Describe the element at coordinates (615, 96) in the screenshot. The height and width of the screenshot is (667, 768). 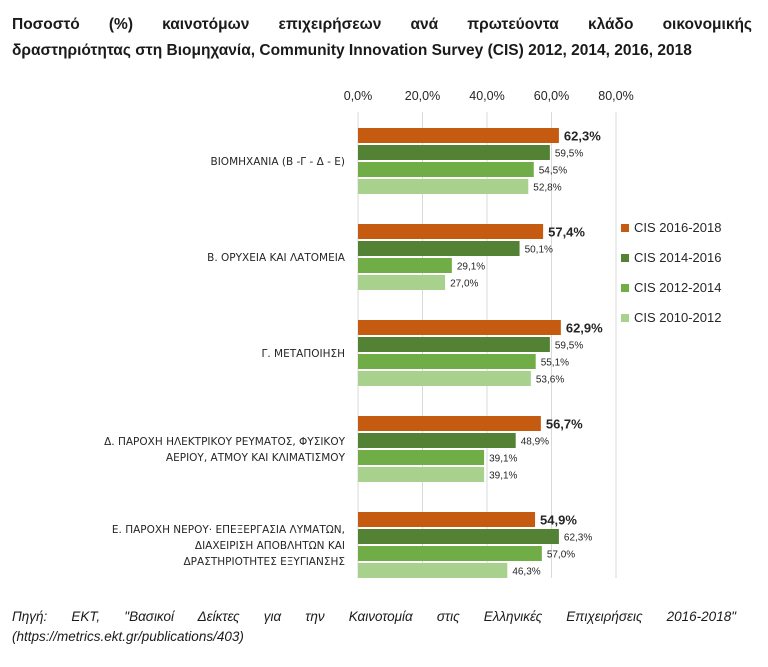
I see `x-tick-label: 80,0%` at that location.